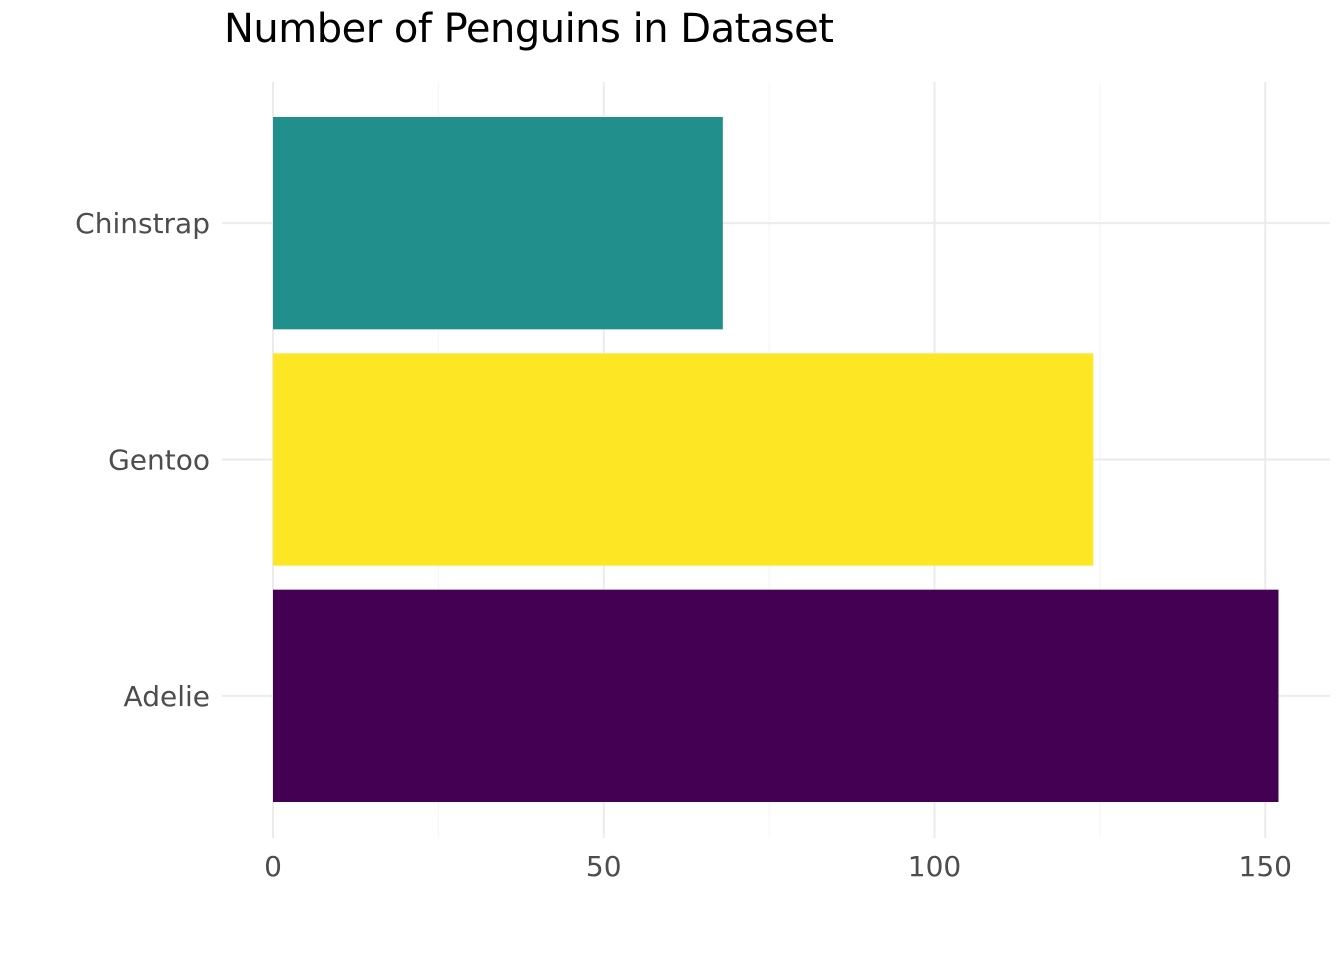 This screenshot has height=960, width=1344. Describe the element at coordinates (778, 866) in the screenshot. I see `x-axis-tick-labels: 0 50 100 150` at that location.